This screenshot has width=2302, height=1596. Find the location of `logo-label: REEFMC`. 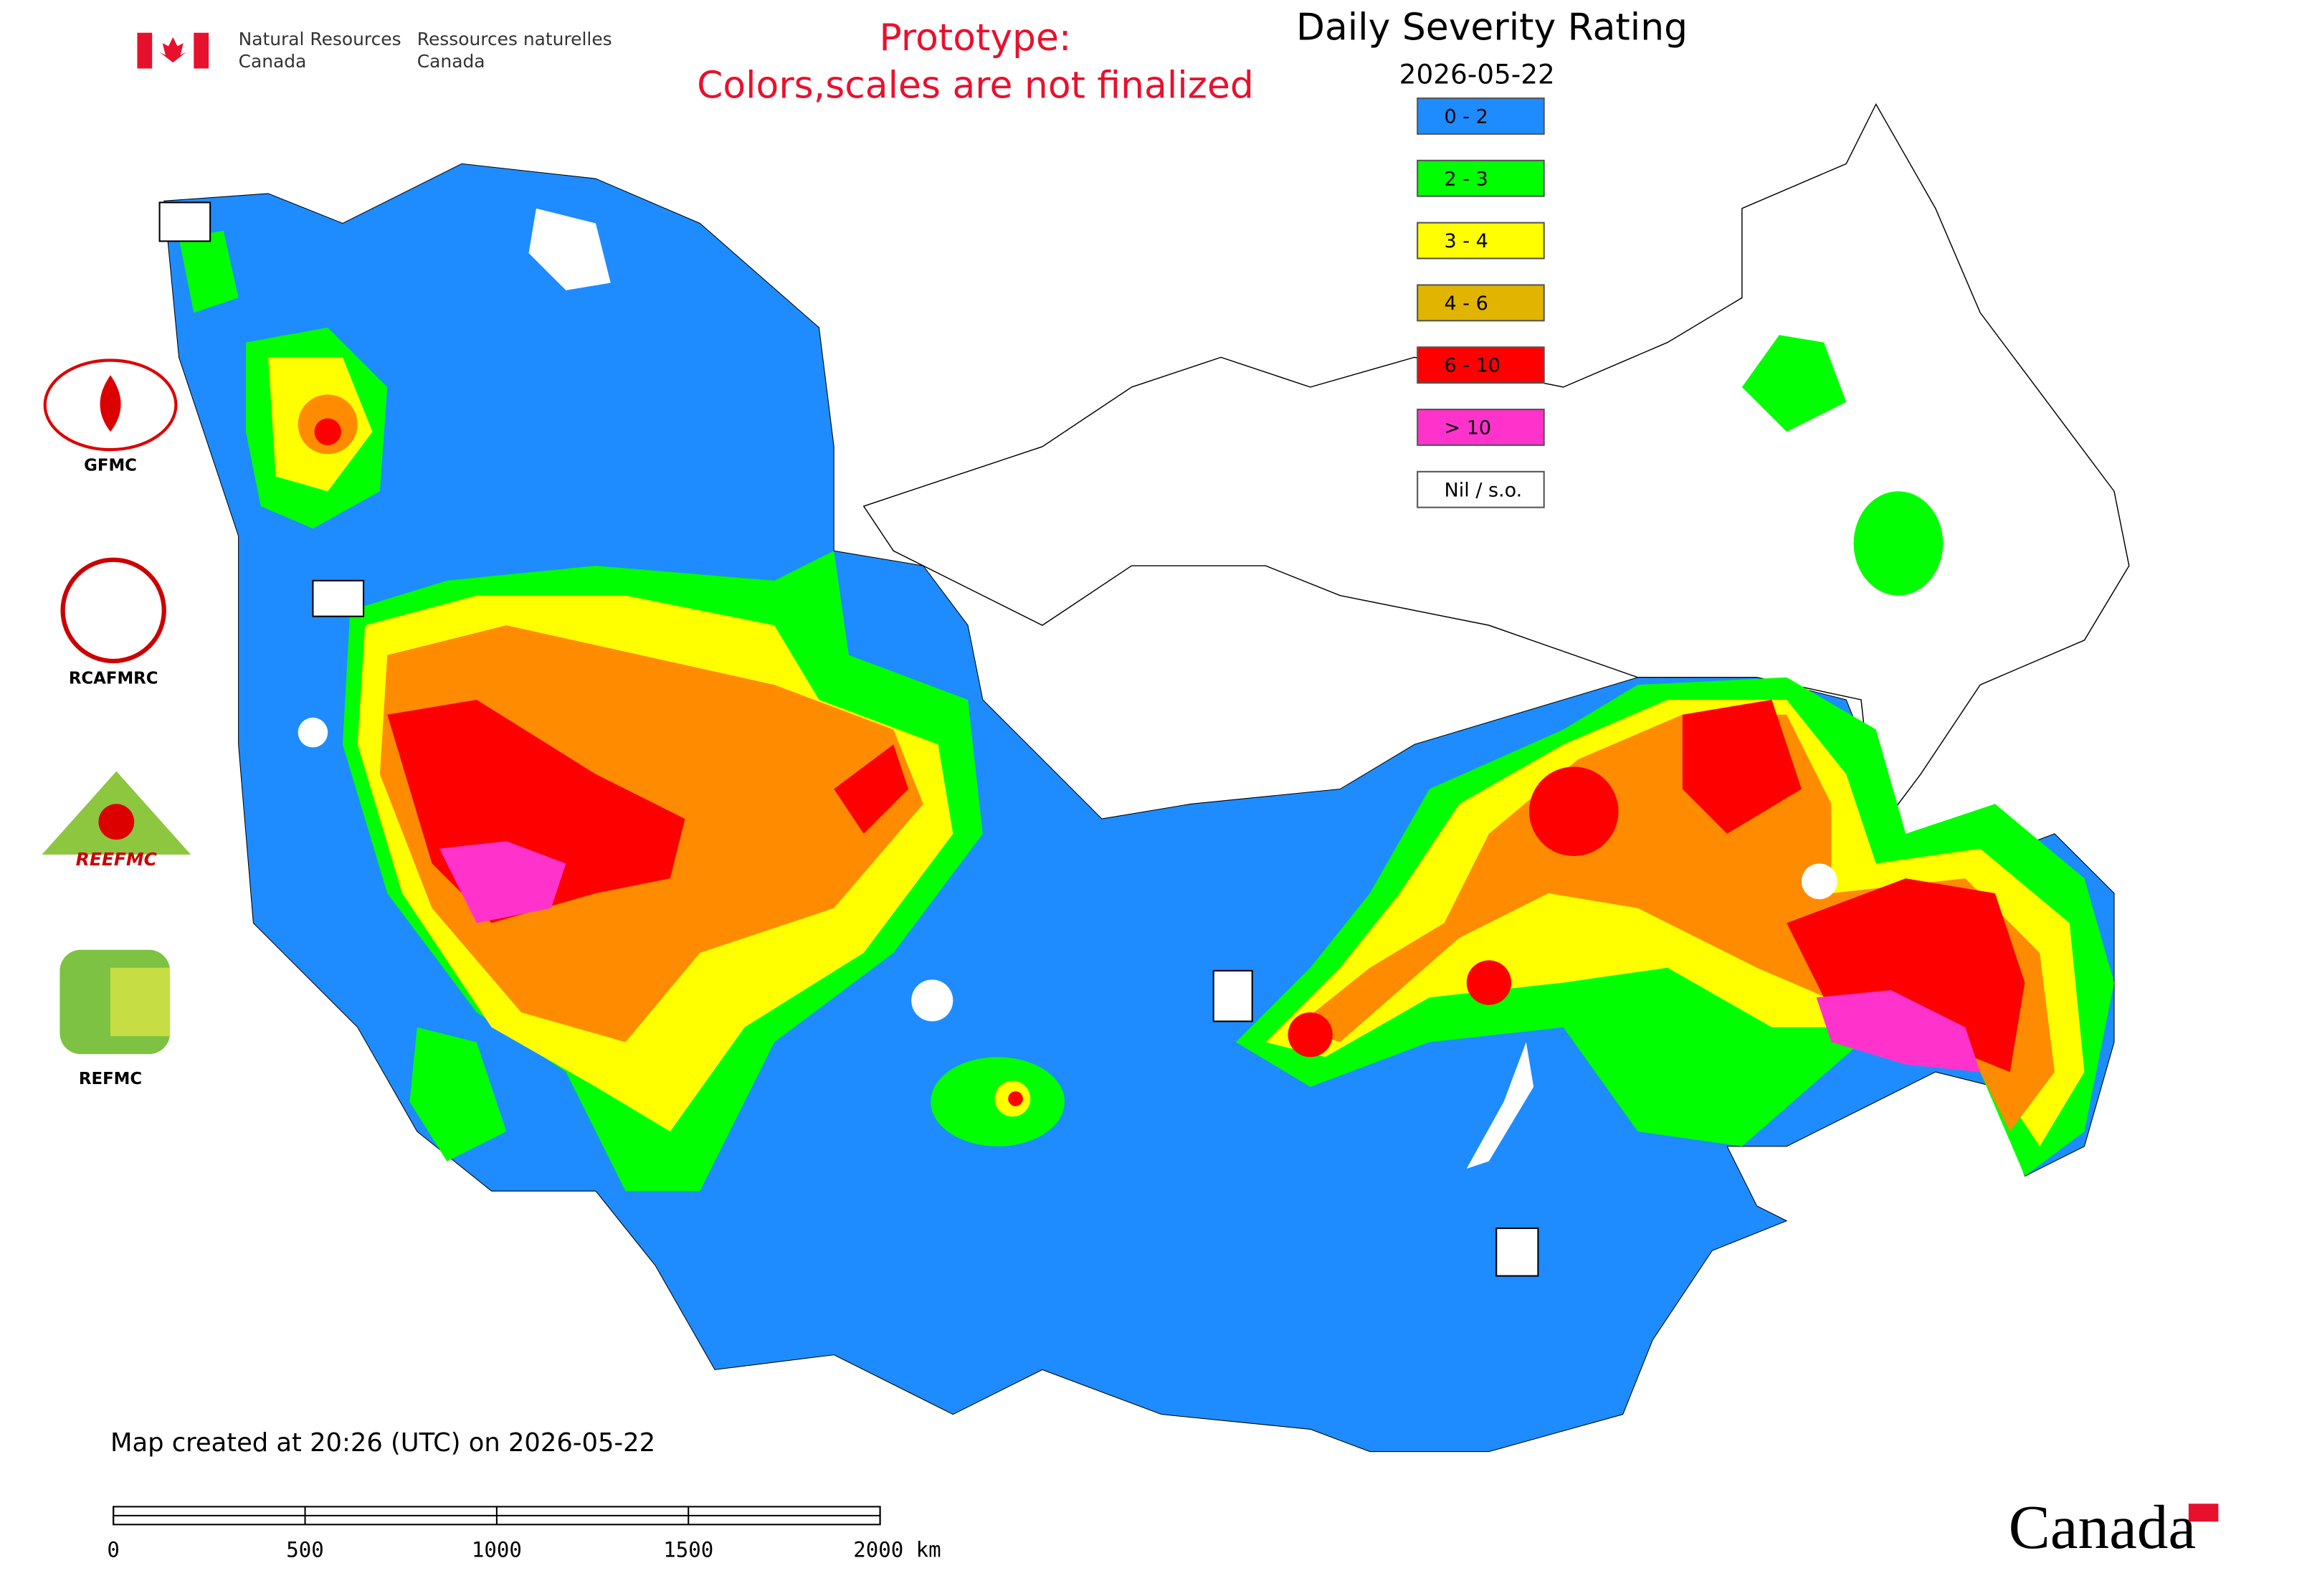

logo-label: REEFMC is located at coordinates (117, 859).